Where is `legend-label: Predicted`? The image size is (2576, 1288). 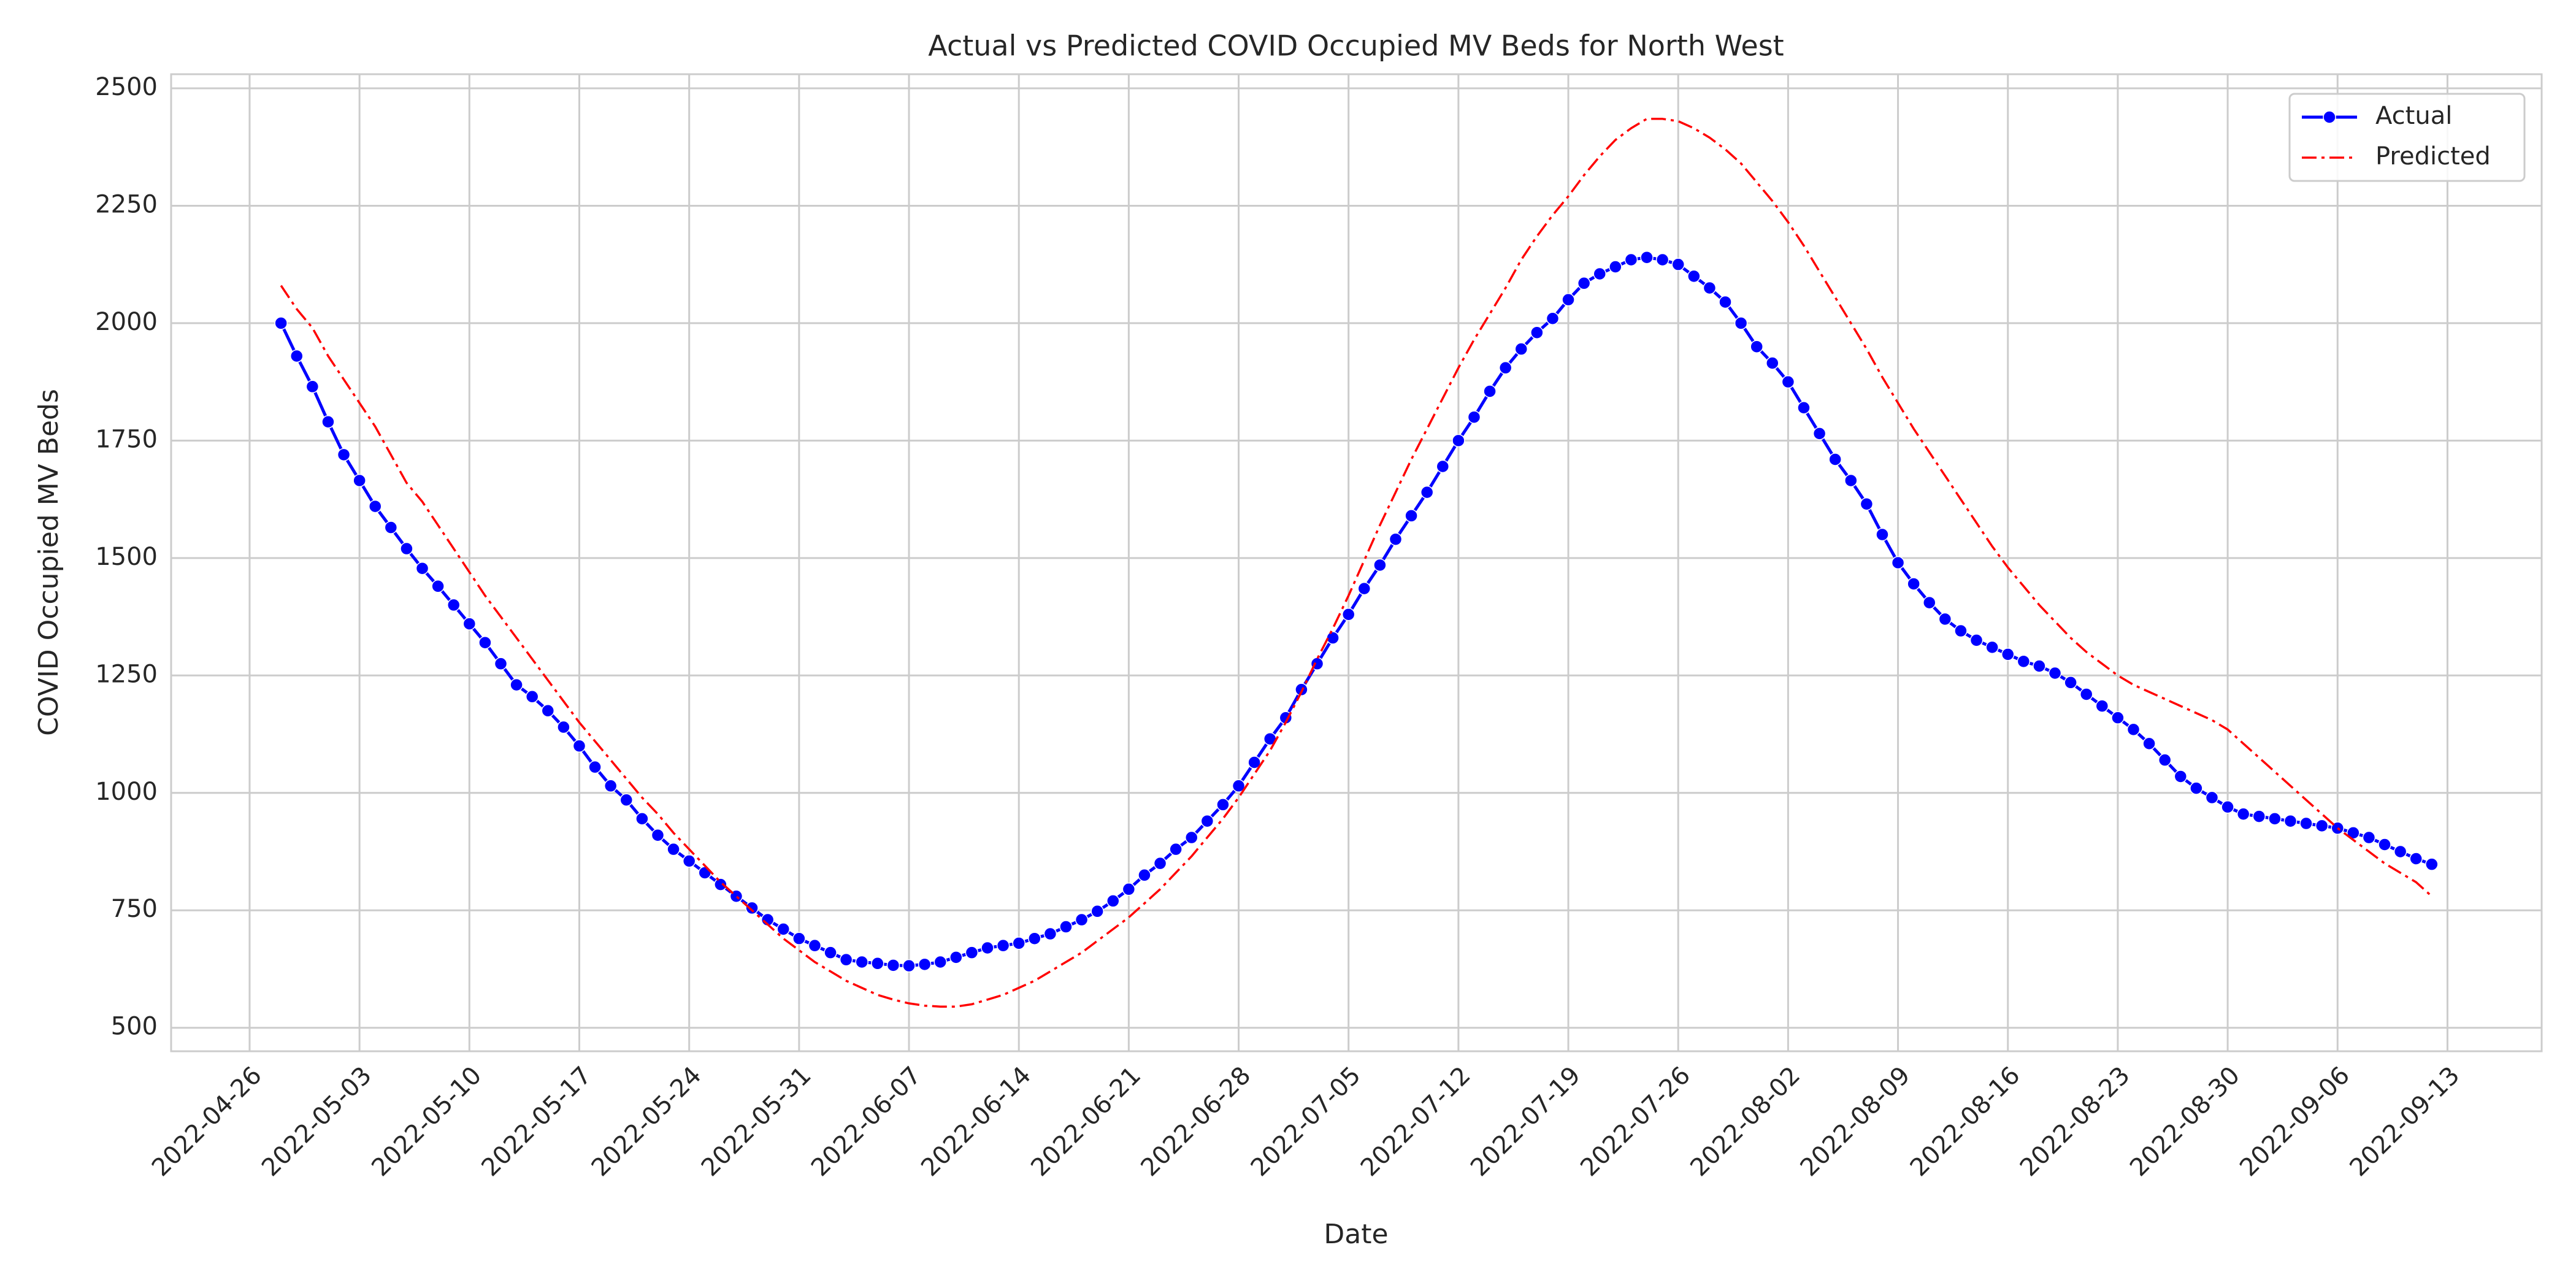 legend-label: Predicted is located at coordinates (2433, 156).